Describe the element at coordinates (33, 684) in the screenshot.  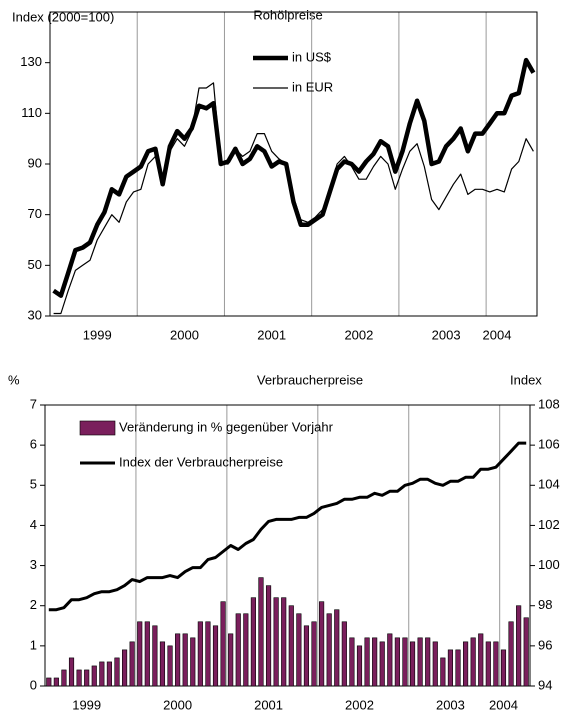
I see `y-tick-label: 0` at that location.